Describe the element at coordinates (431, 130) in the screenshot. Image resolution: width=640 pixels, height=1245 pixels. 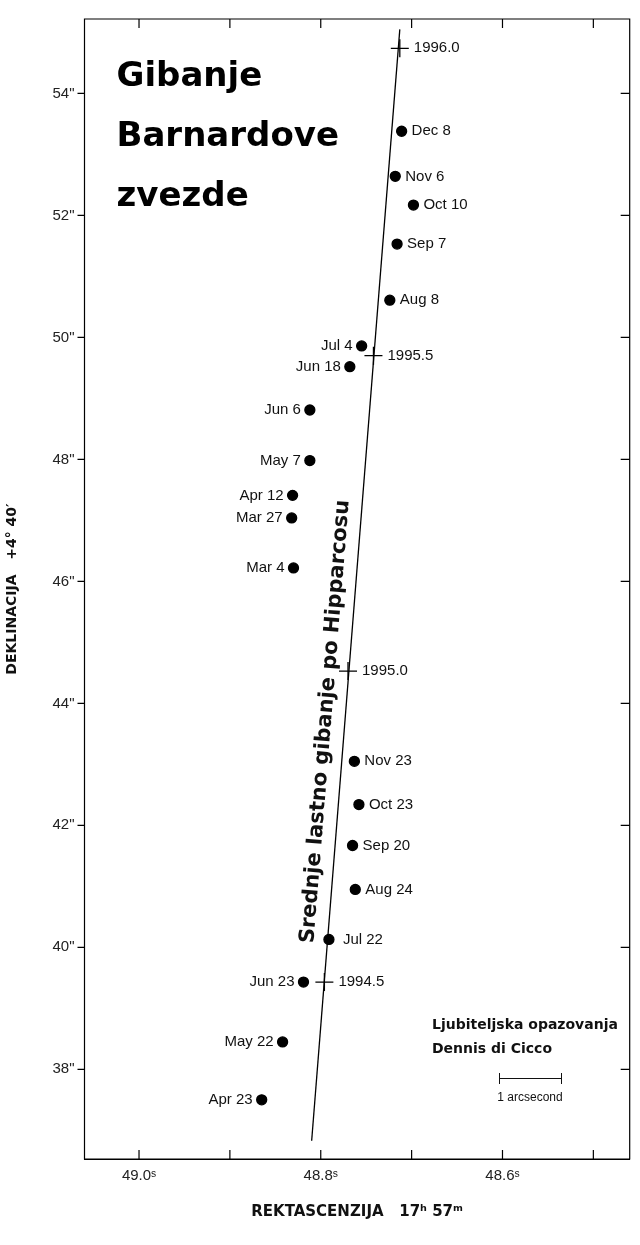
I see `annotation: Dec 8` at that location.